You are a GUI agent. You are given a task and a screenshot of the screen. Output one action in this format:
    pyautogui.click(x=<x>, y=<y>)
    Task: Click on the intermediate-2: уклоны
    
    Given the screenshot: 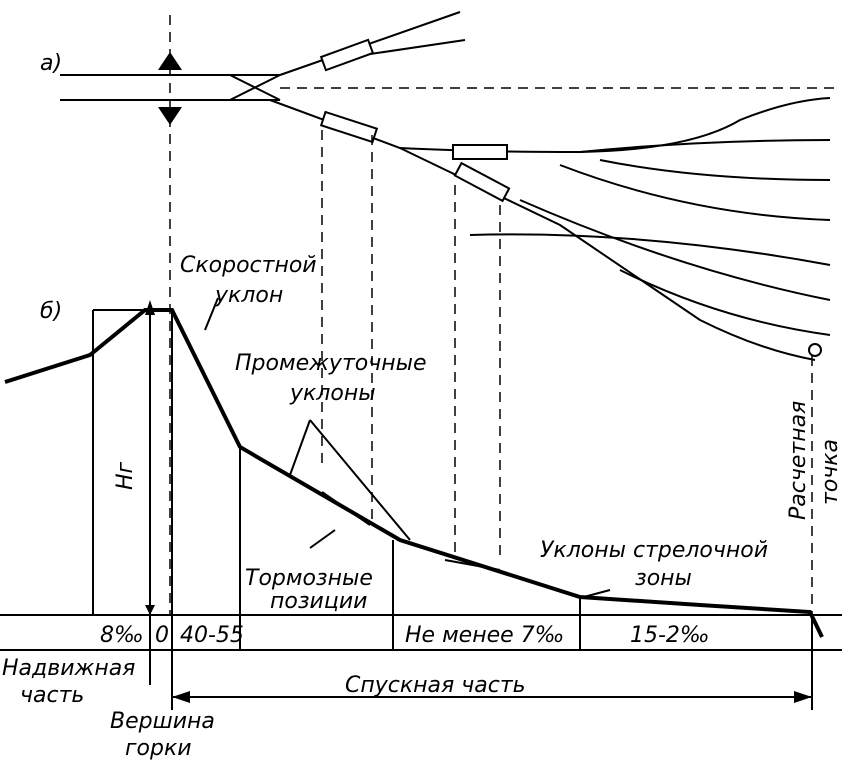 What is the action you would take?
    pyautogui.click(x=332, y=393)
    